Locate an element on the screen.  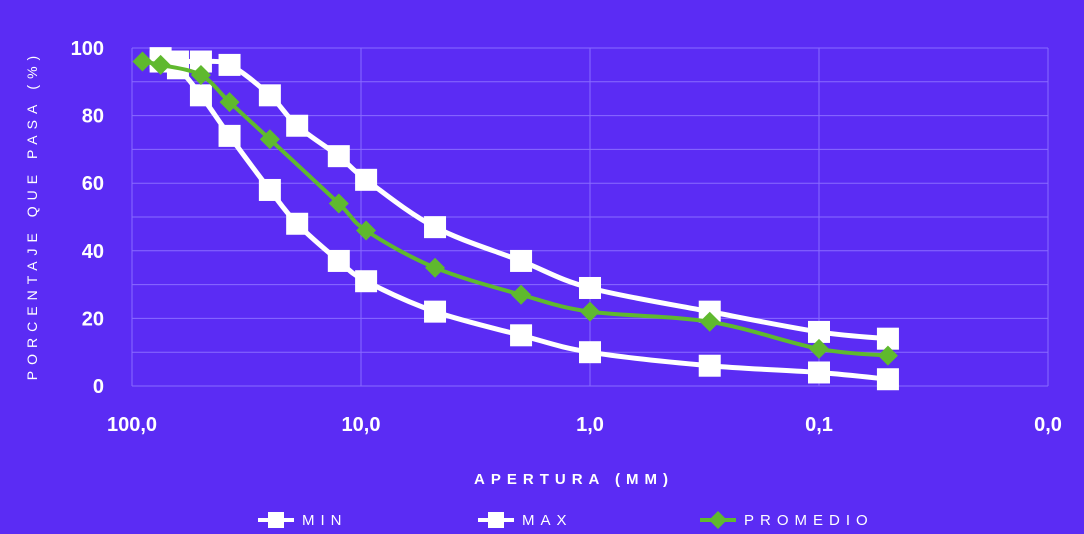
legend-label: PROMEDIO is located at coordinates (809, 520).